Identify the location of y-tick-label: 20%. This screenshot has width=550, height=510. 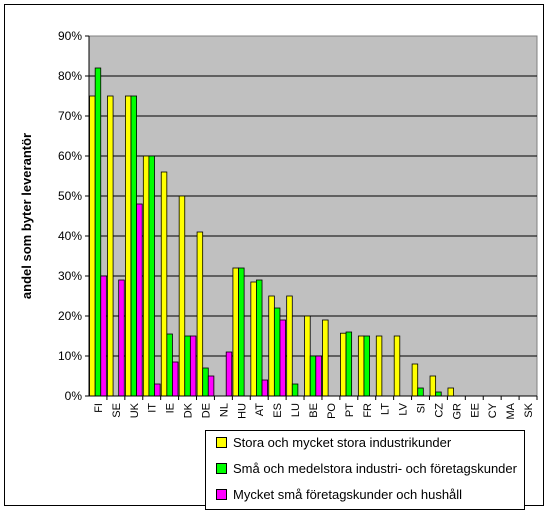
(70, 316).